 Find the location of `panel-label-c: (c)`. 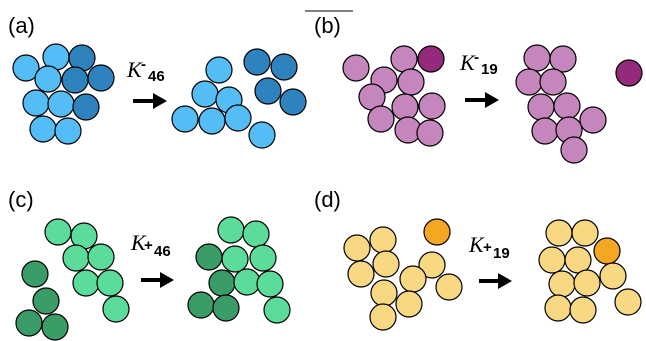

panel-label-c: (c) is located at coordinates (21, 199).